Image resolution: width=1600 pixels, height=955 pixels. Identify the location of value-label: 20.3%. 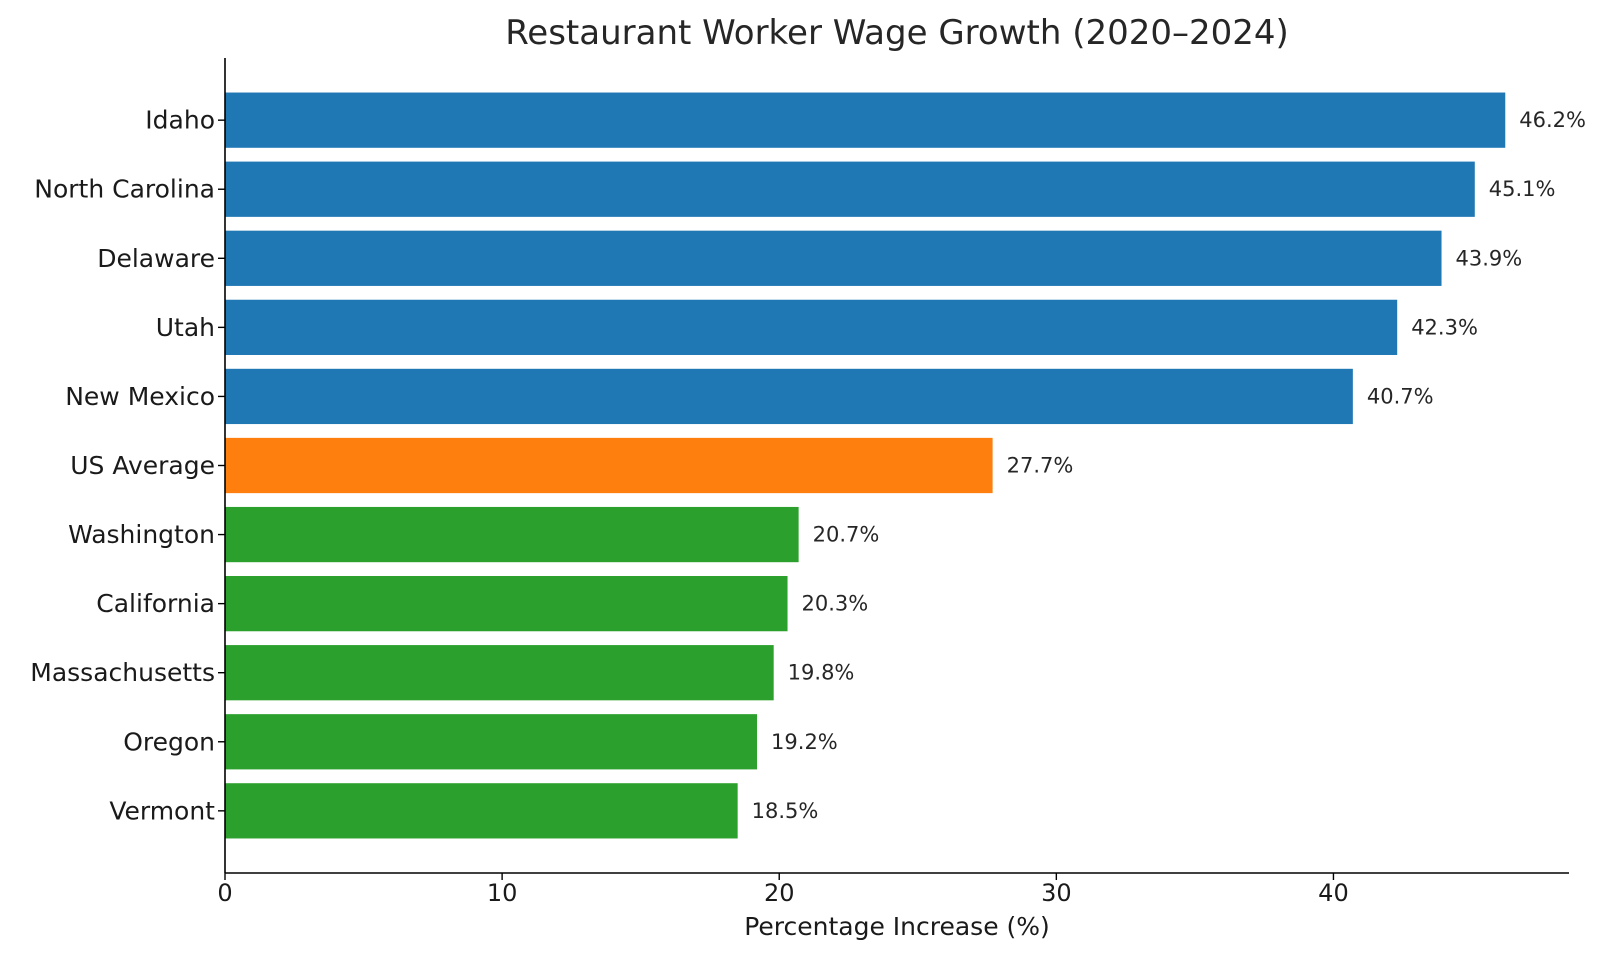
(835, 604).